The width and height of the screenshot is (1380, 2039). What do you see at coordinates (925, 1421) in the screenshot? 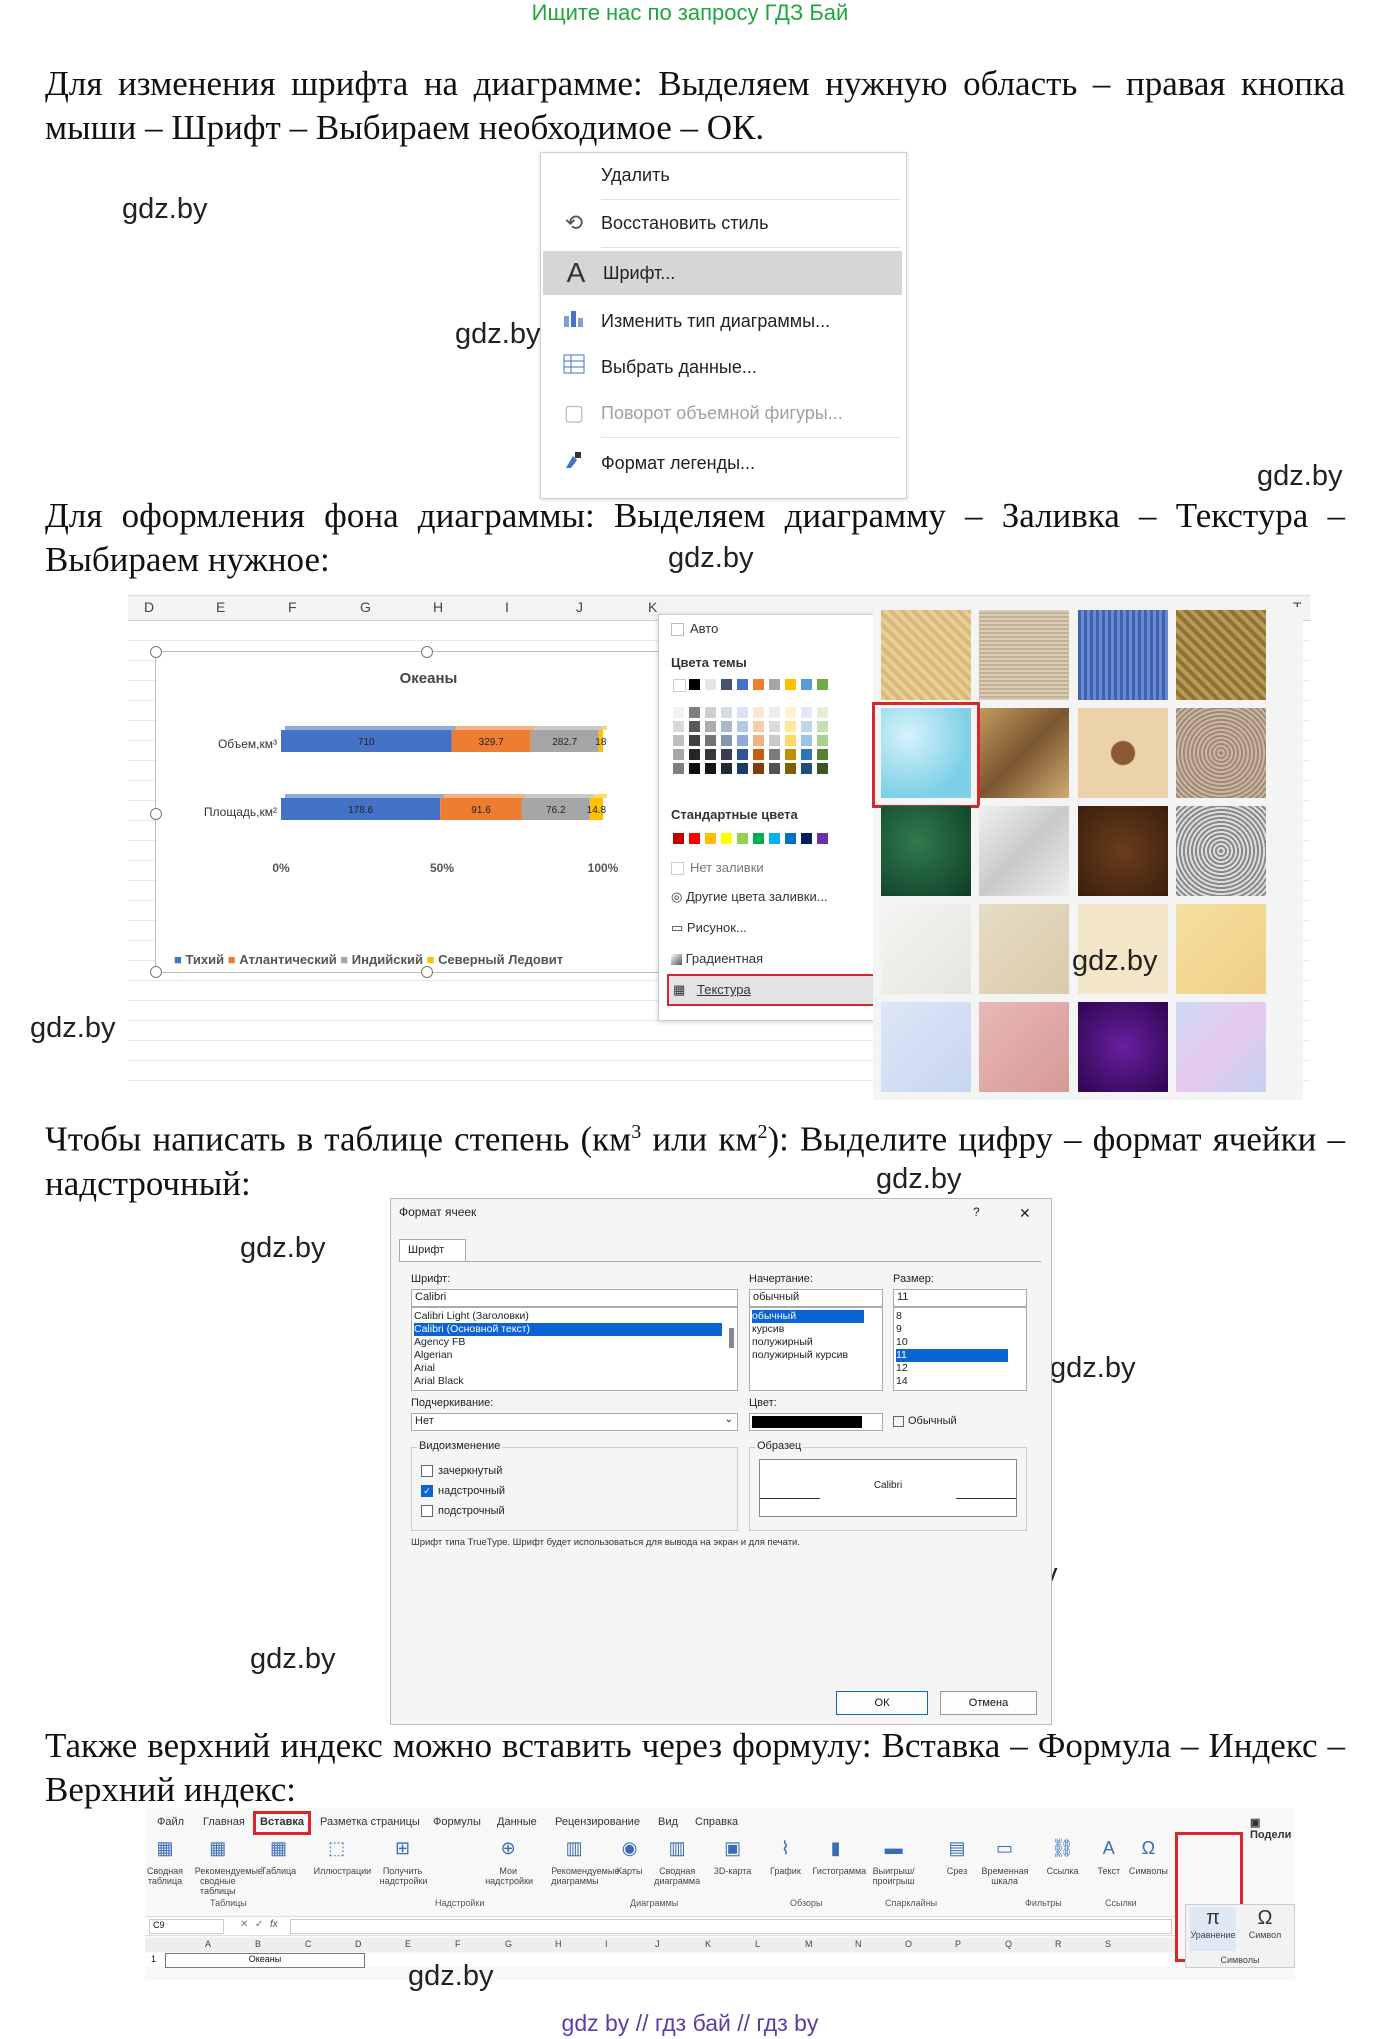
I see `normal-checkbox: Обычный` at bounding box center [925, 1421].